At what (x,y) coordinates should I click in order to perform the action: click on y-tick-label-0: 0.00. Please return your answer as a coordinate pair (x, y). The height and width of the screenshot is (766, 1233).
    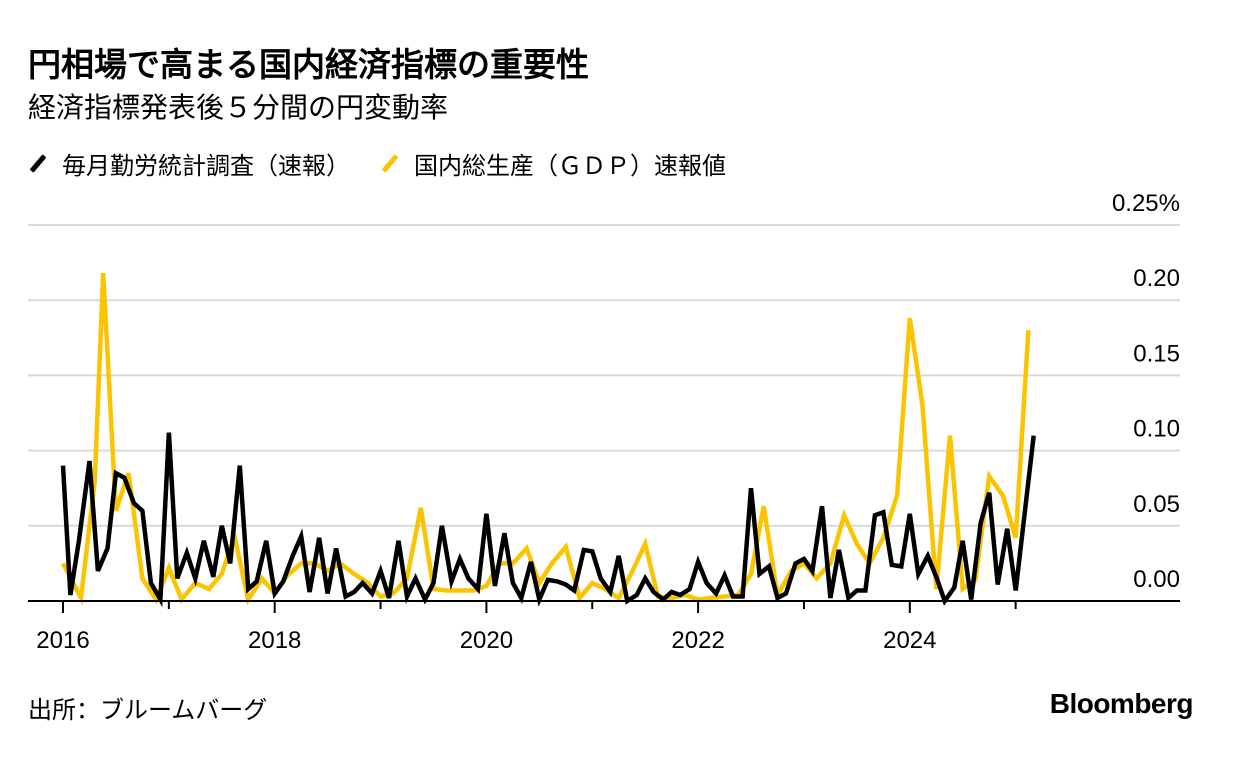
    Looking at the image, I should click on (1156, 579).